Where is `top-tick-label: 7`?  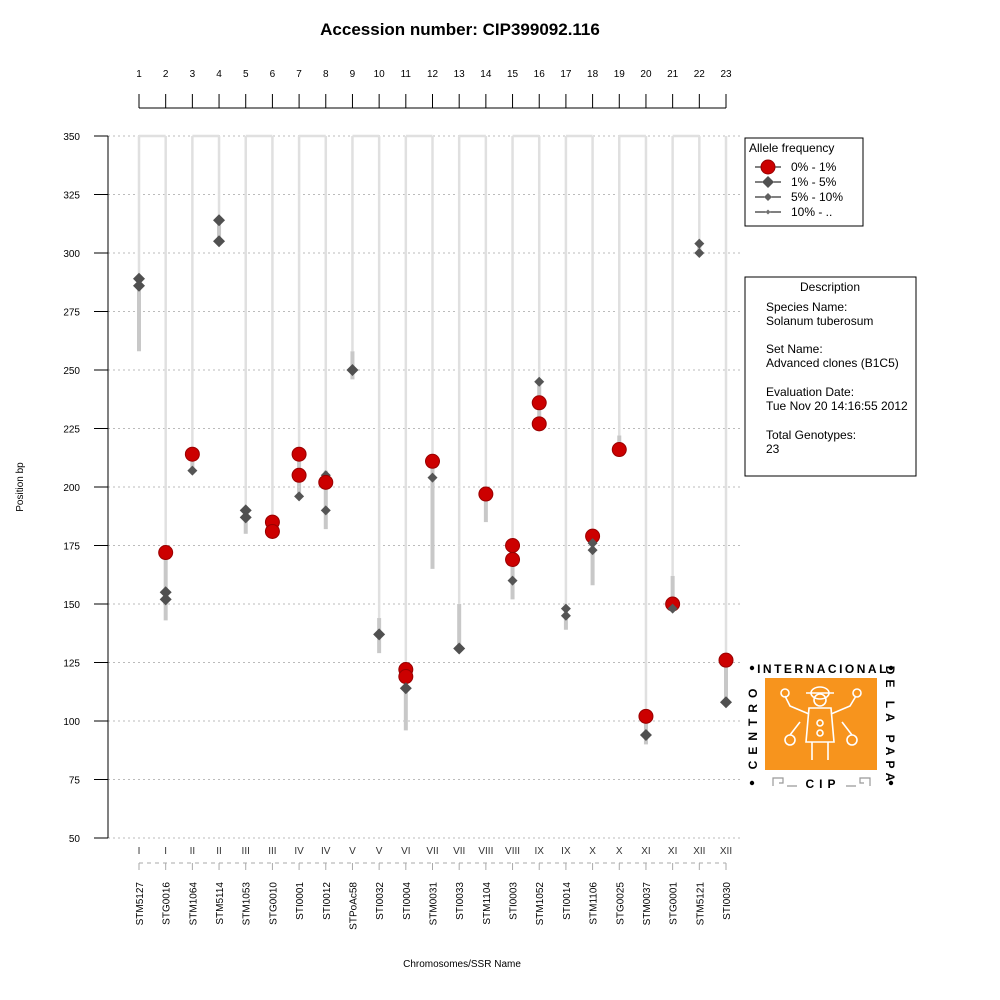 top-tick-label: 7 is located at coordinates (299, 74).